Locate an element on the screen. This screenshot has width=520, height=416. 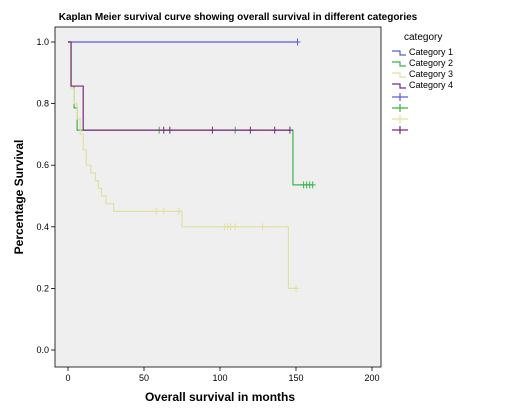
y-tick-label: 0.2 is located at coordinates (42, 288).